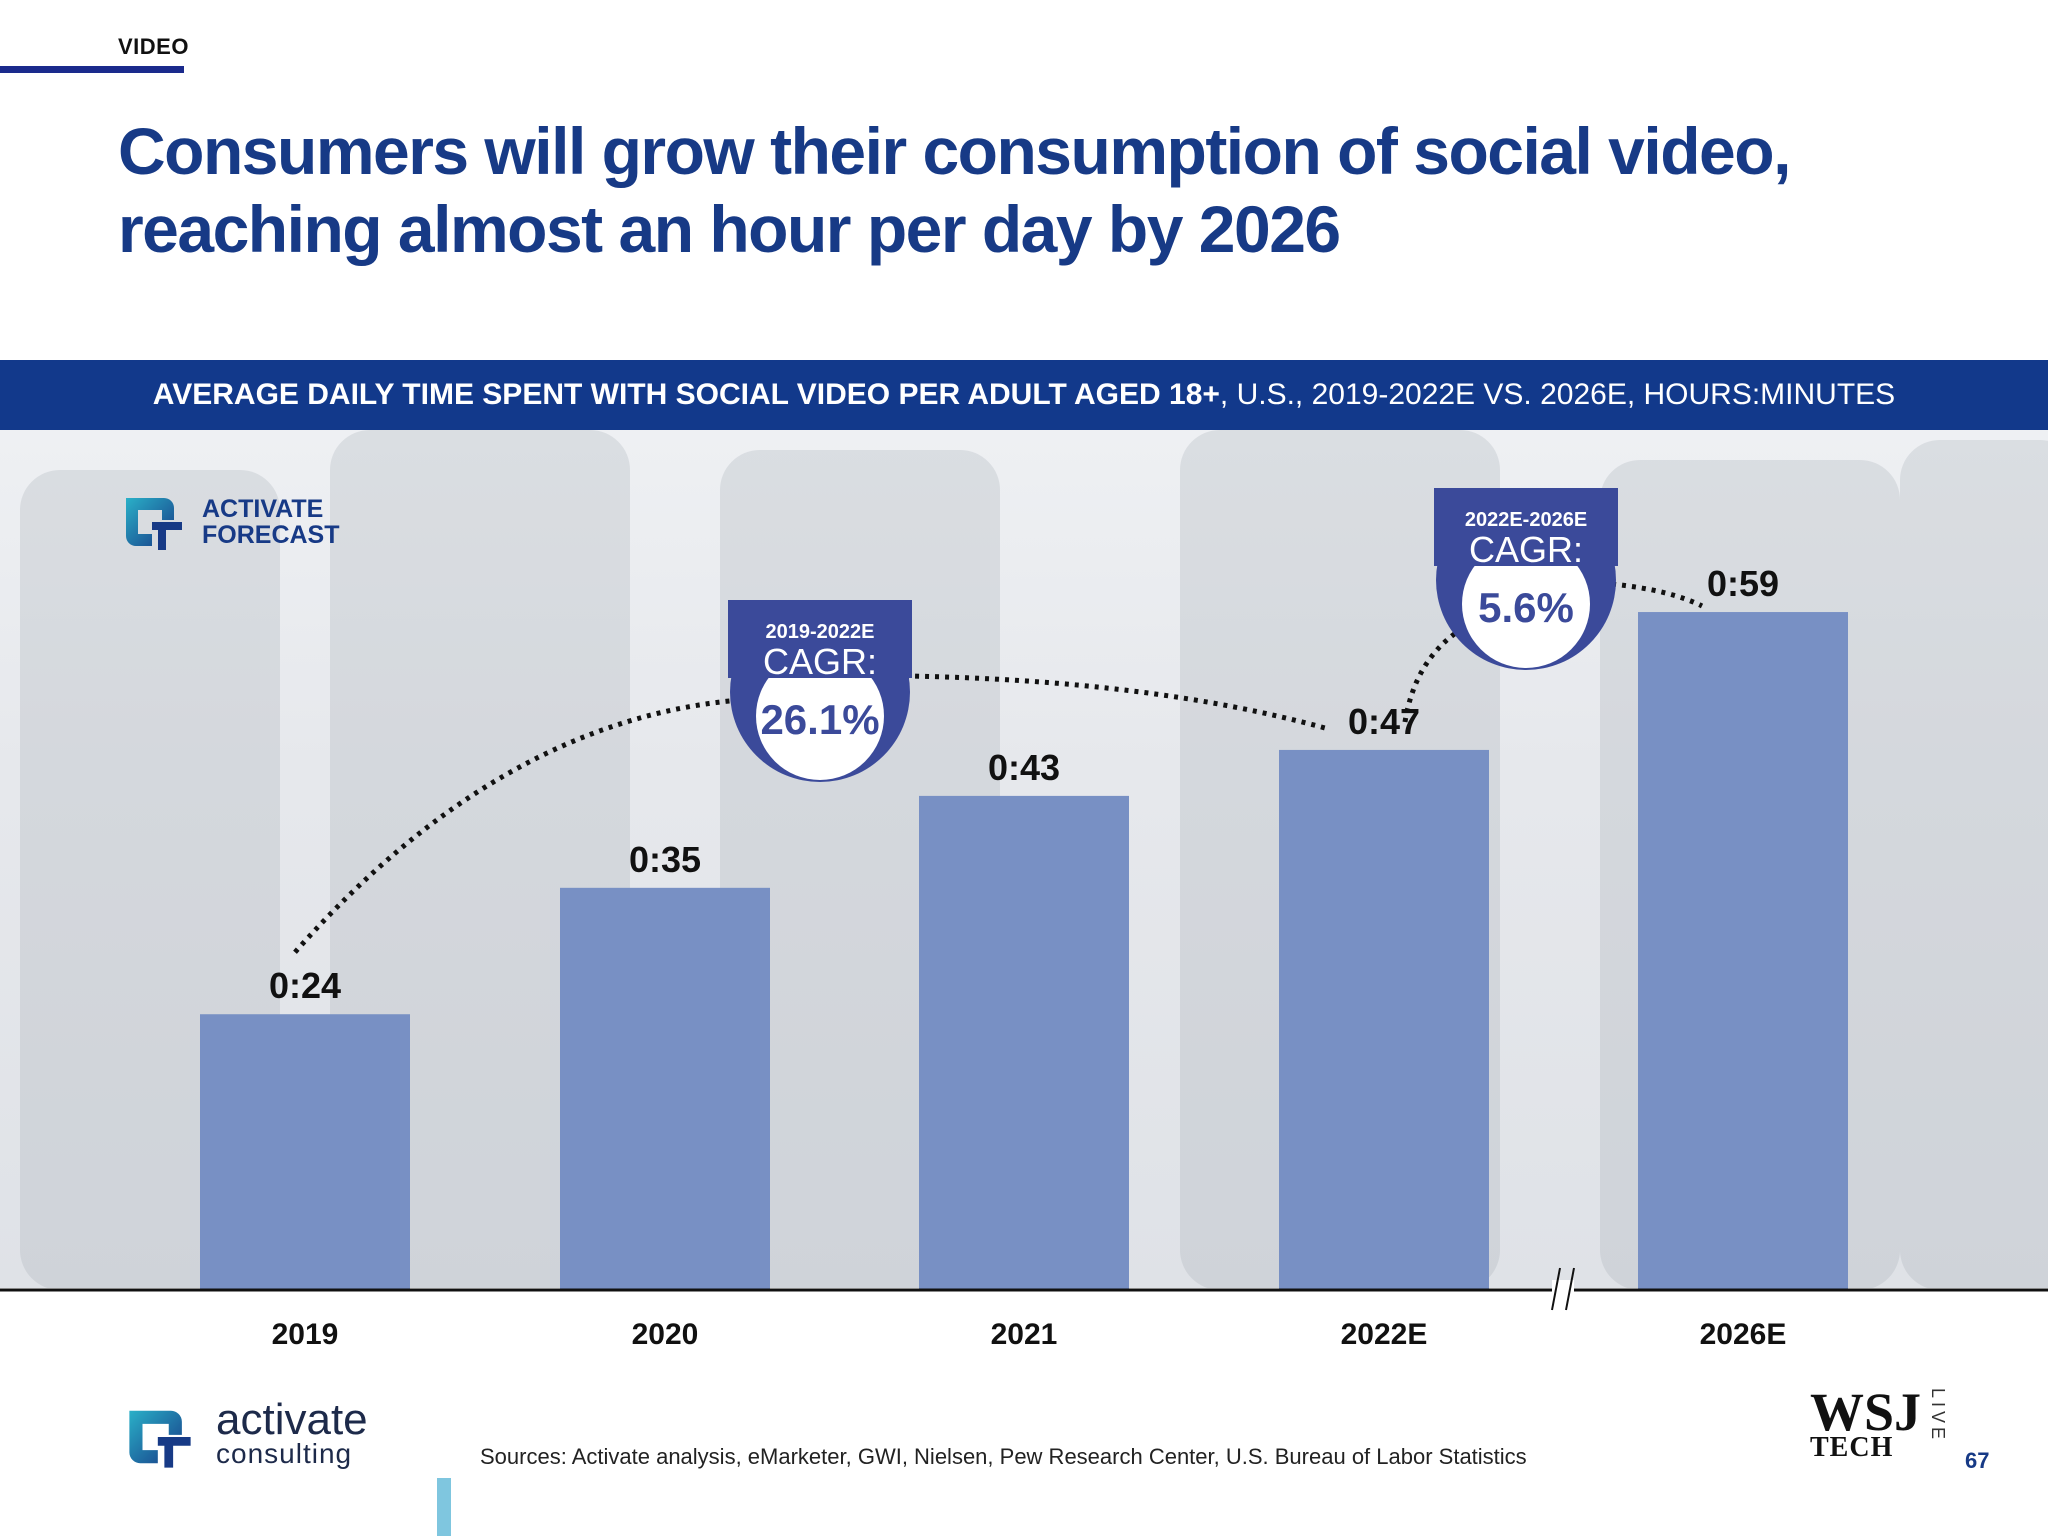 This screenshot has width=2048, height=1536. What do you see at coordinates (1743, 583) in the screenshot?
I see `data-label-2026e: 0:59` at bounding box center [1743, 583].